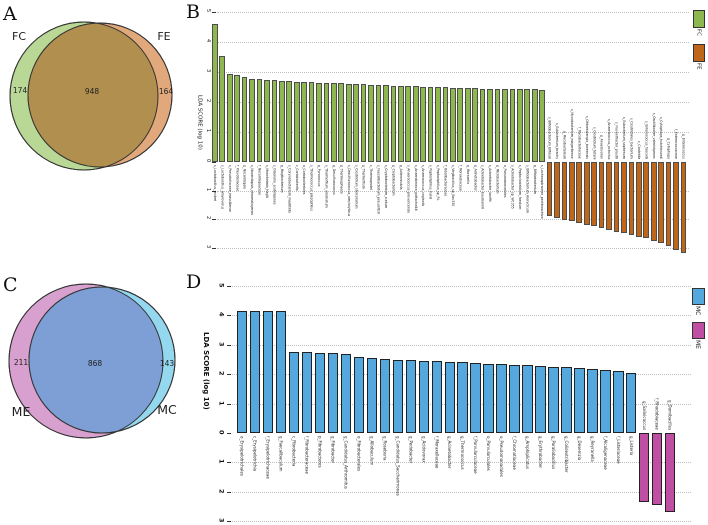  Describe the element at coordinates (698, 66) in the screenshot. I see `legend-label-fe: FE` at that location.